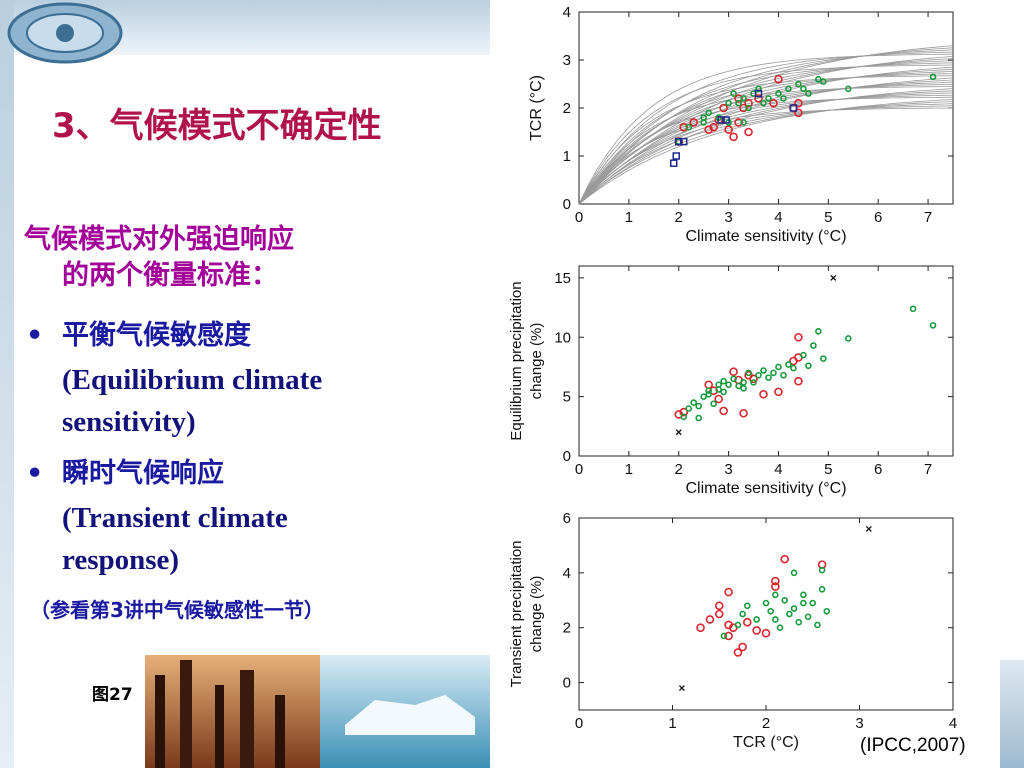 The width and height of the screenshot is (1024, 768). What do you see at coordinates (317, 711) in the screenshot?
I see `decorative-photo` at bounding box center [317, 711].